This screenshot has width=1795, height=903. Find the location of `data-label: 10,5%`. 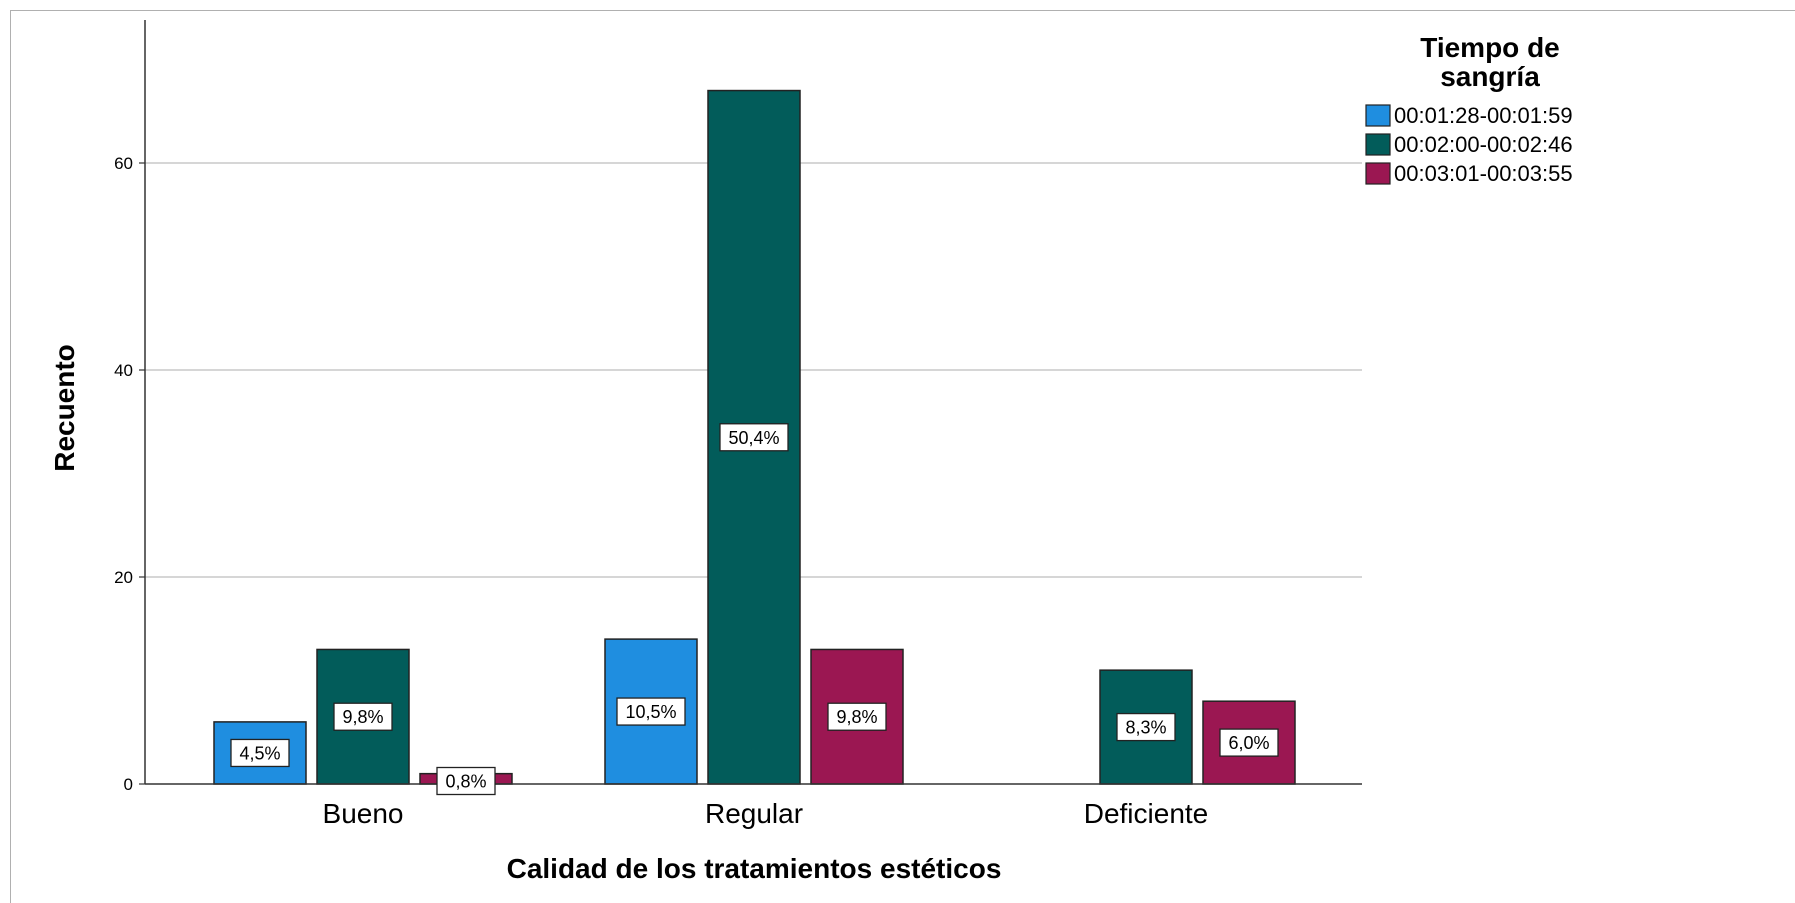

data-label: 10,5% is located at coordinates (651, 711).